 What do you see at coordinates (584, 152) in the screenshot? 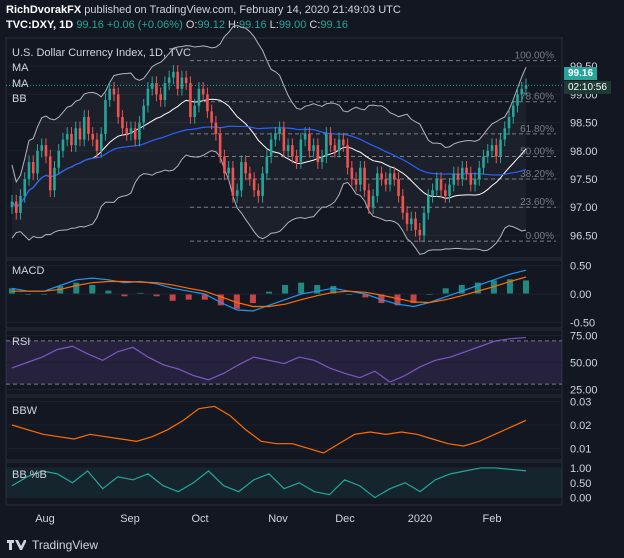
I see `y-tick-label: 98.00` at bounding box center [584, 152].